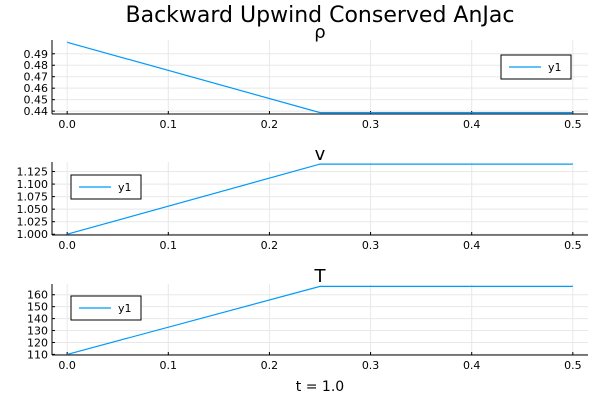 Image resolution: width=600 pixels, height=400 pixels. Describe the element at coordinates (36, 77) in the screenshot. I see `y-tick-label: 0.47` at that location.